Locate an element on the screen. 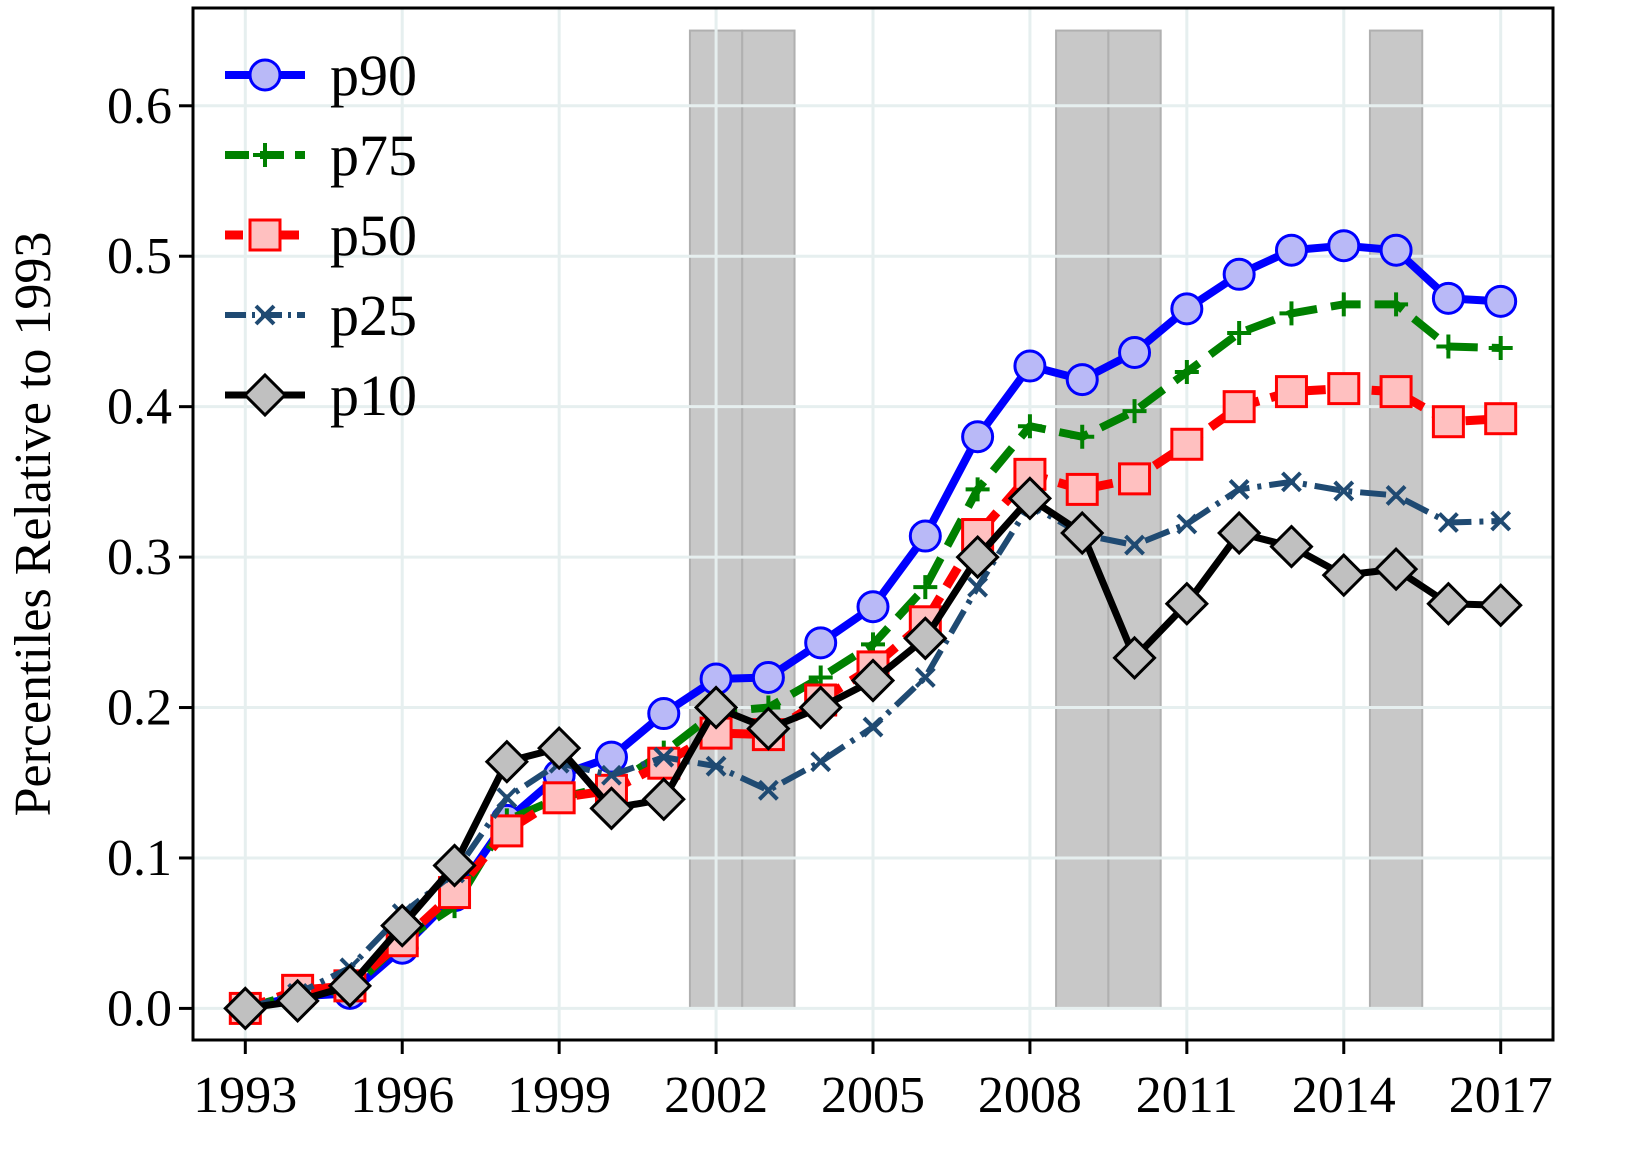 The width and height of the screenshot is (1628, 1165). legend-marker-p25 is located at coordinates (265, 315).